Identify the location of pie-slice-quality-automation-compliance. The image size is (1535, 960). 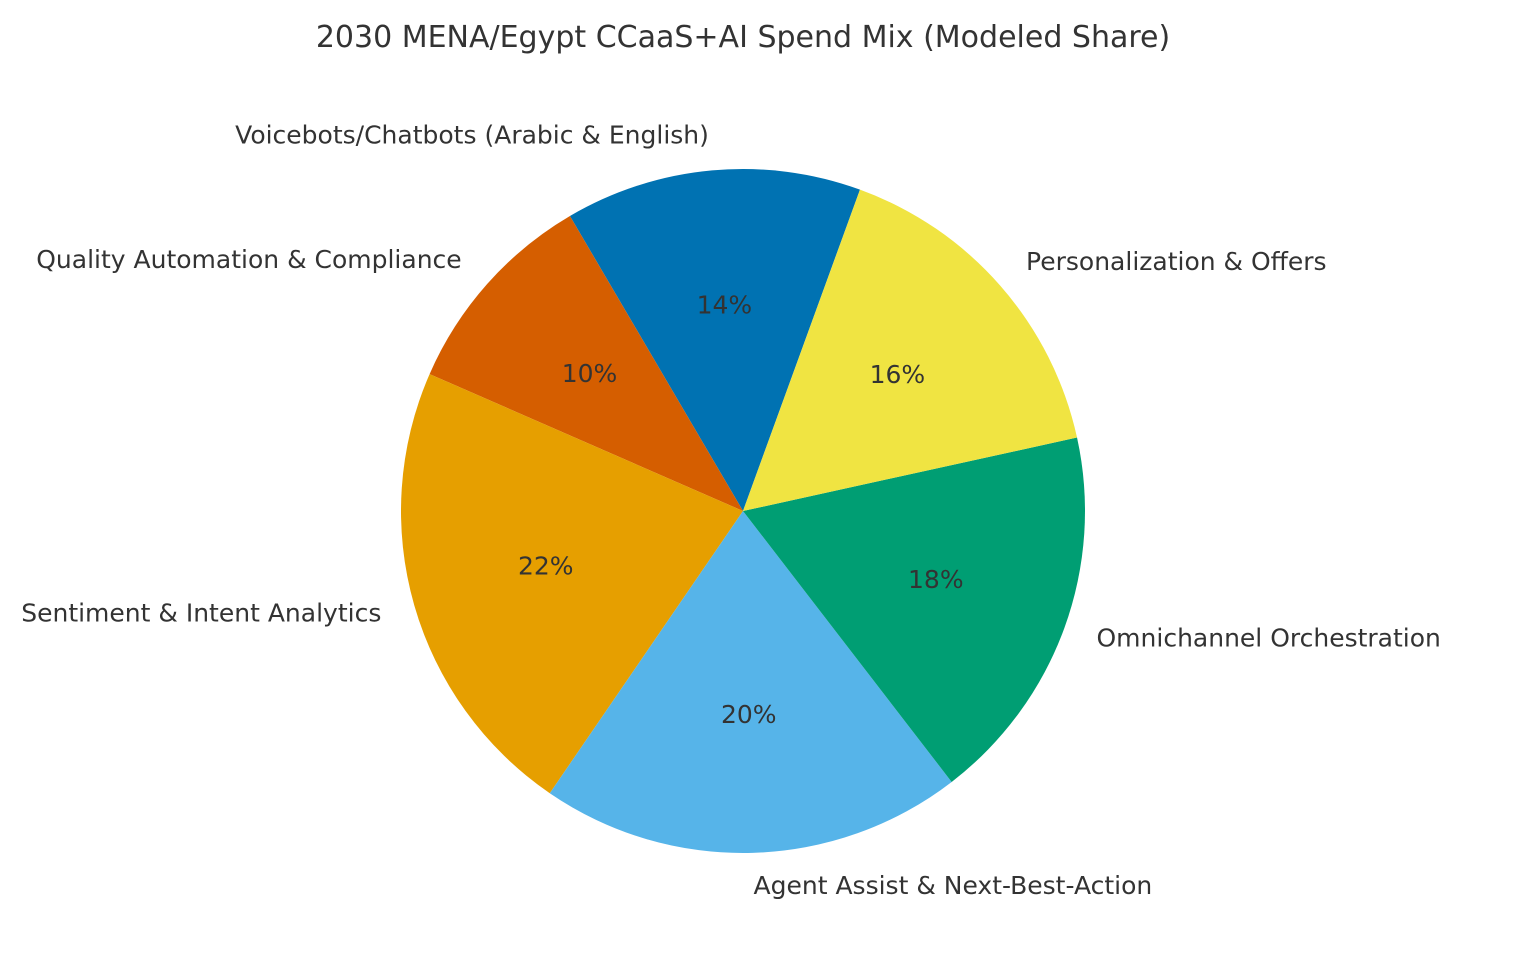
(586, 363).